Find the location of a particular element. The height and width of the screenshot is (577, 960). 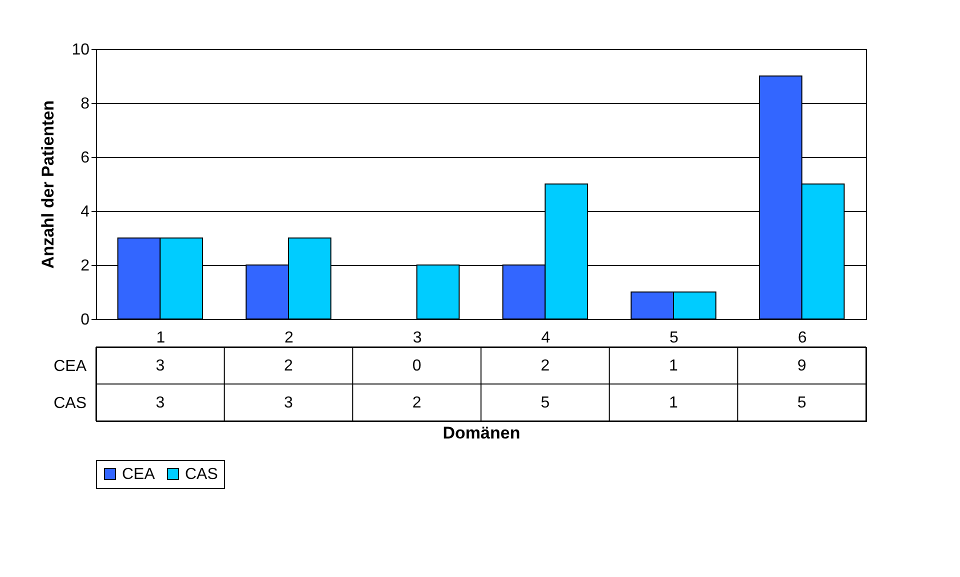

x-tick-label: 4 is located at coordinates (545, 338).